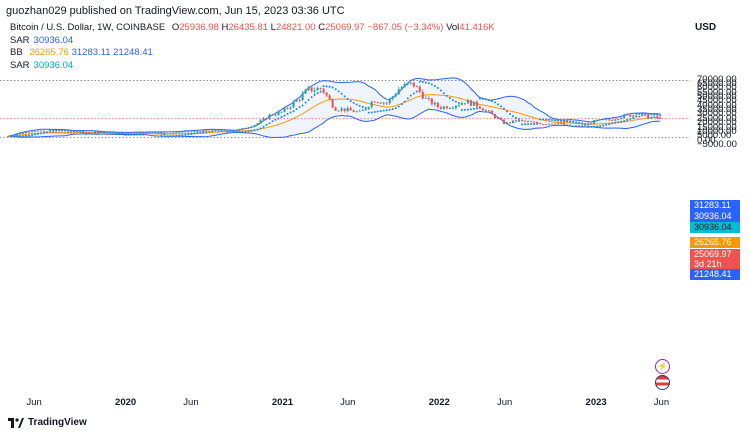 Image resolution: width=750 pixels, height=436 pixels. I want to click on brand-footer: TradingView, so click(47, 422).